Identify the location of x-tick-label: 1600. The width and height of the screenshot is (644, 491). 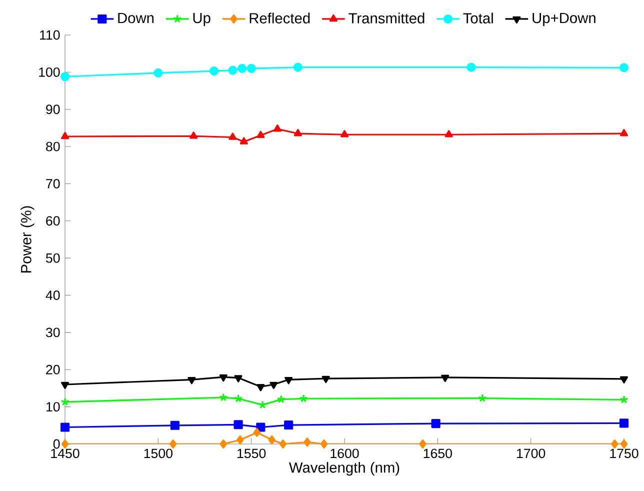
(344, 453).